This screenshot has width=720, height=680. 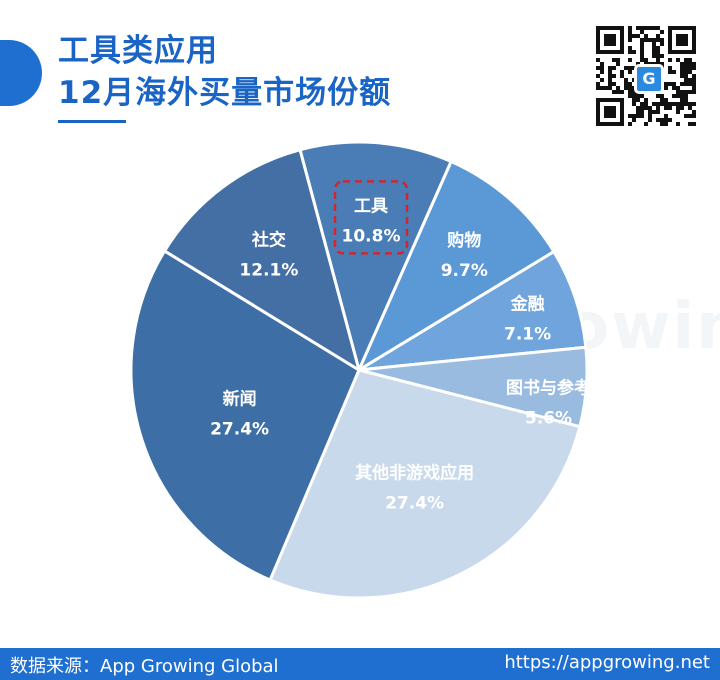 I want to click on appgrowing-logo-icon: G, so click(x=649, y=79).